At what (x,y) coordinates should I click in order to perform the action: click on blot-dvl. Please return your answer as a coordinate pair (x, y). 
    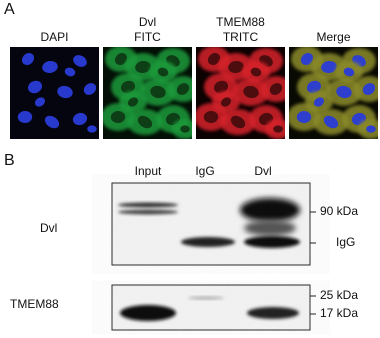
    Looking at the image, I should click on (213, 224).